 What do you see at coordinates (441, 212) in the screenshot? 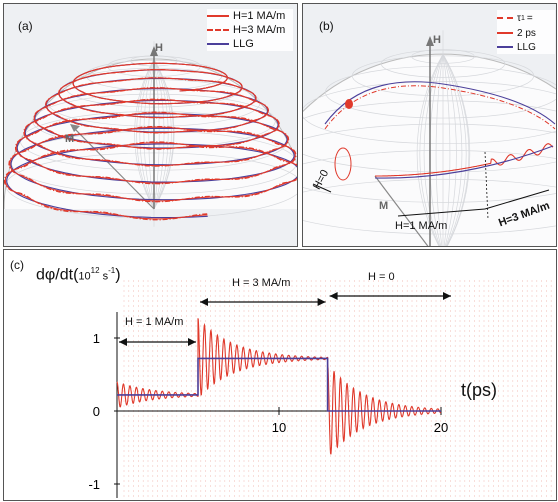
I see `annot-h1-arrow` at bounding box center [441, 212].